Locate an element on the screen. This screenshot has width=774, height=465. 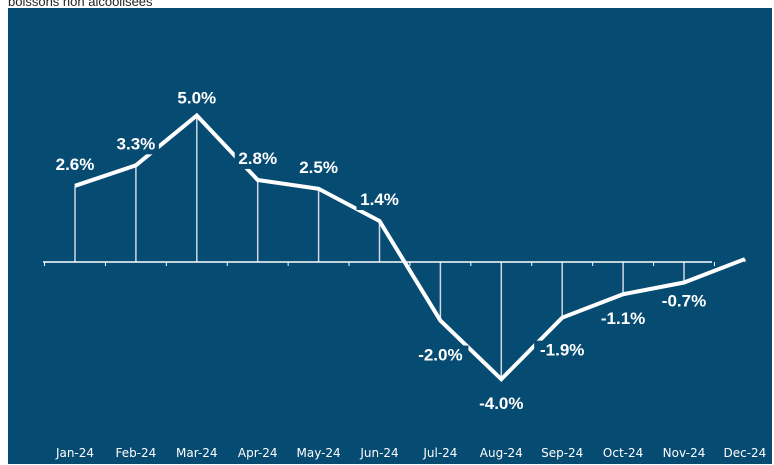
data-label: -0.7% is located at coordinates (684, 301).